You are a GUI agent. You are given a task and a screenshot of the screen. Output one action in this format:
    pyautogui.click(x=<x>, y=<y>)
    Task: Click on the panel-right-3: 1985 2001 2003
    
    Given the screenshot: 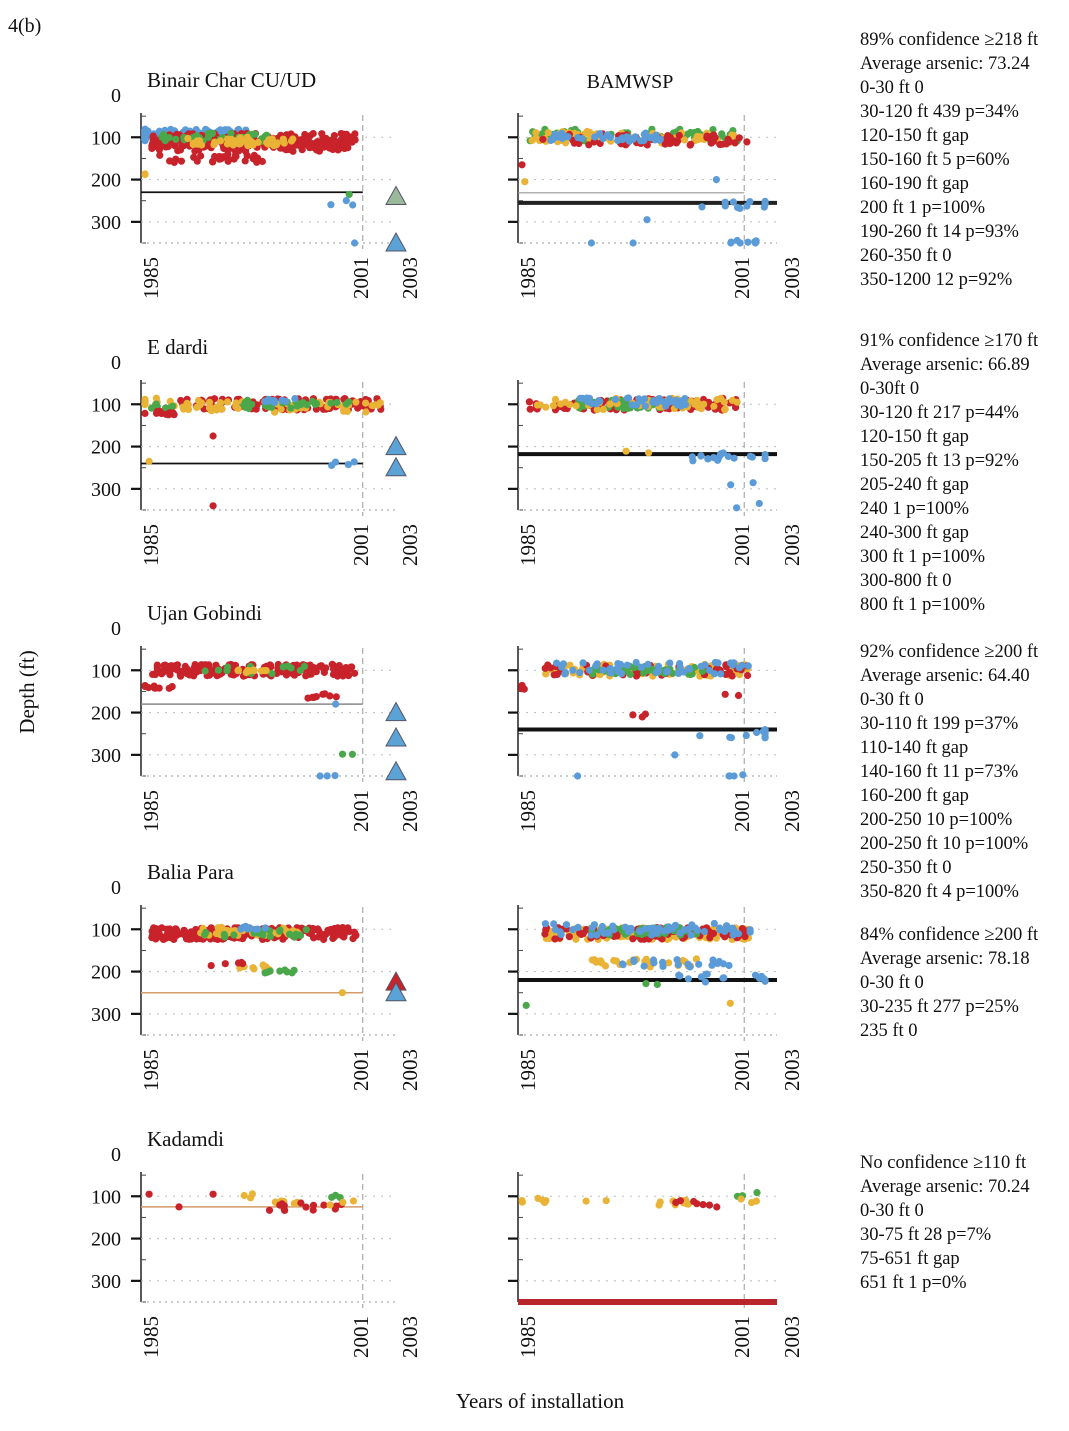 What is the action you would take?
    pyautogui.click(x=656, y=739)
    